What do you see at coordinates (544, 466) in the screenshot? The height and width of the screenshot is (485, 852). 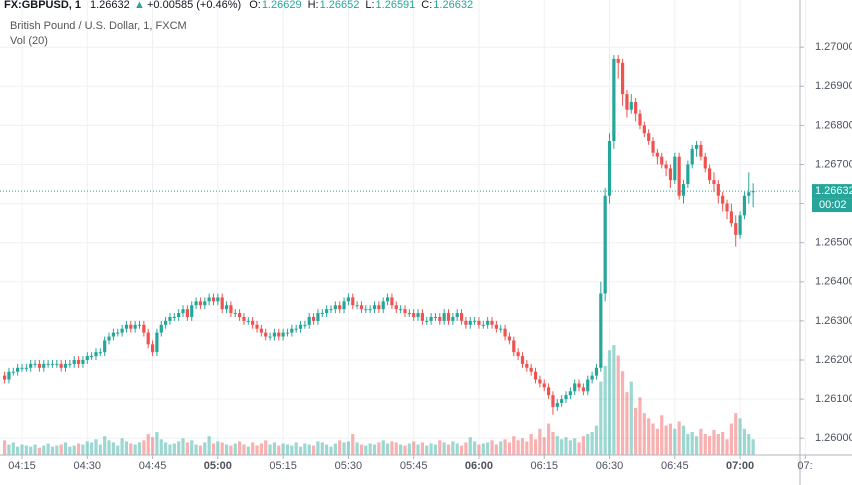 I see `x-tick-label: 06:15` at bounding box center [544, 466].